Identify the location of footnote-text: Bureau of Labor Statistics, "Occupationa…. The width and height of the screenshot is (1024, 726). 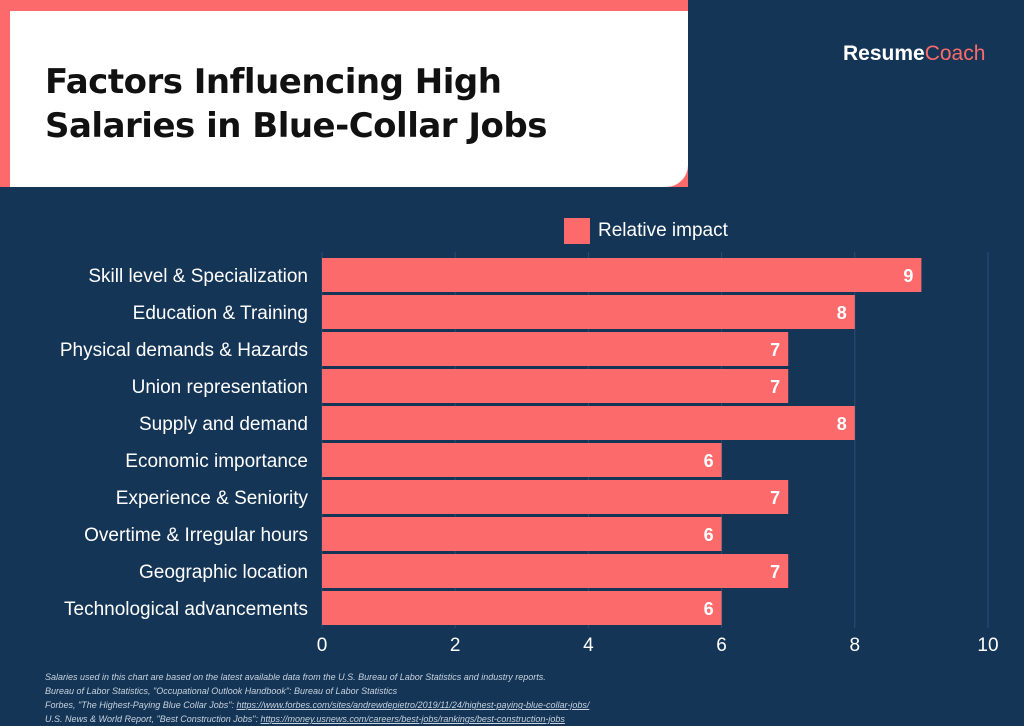
(221, 691).